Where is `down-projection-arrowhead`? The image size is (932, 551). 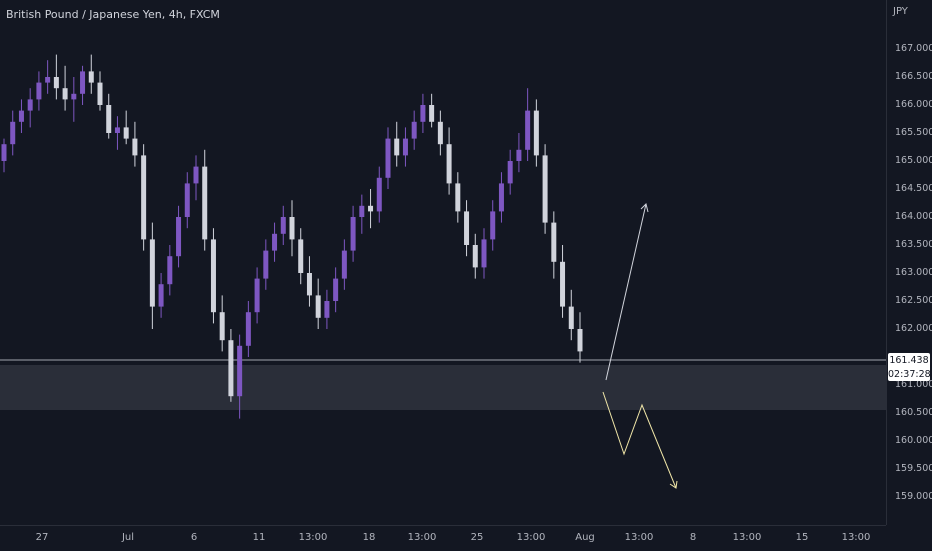
down-projection-arrowhead is located at coordinates (673, 484).